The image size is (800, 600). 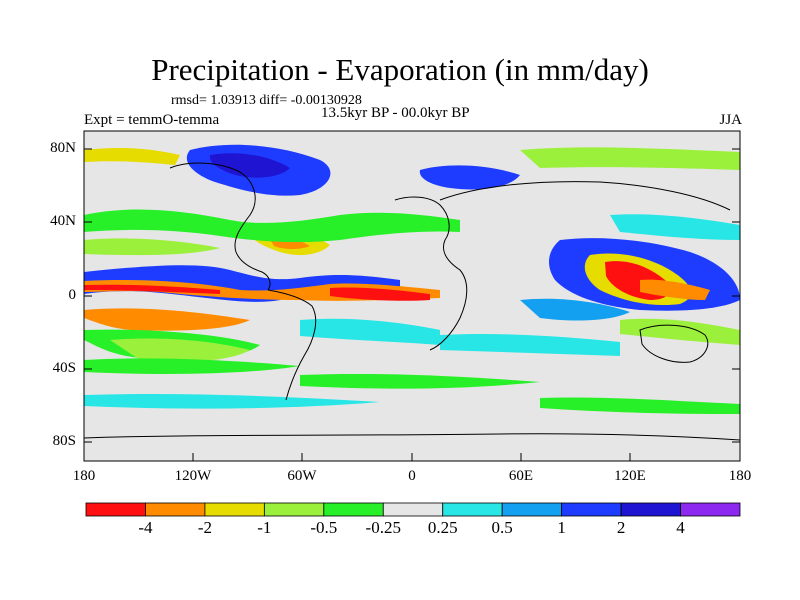 I want to click on lat-tick-80n: 80N, so click(x=63, y=148).